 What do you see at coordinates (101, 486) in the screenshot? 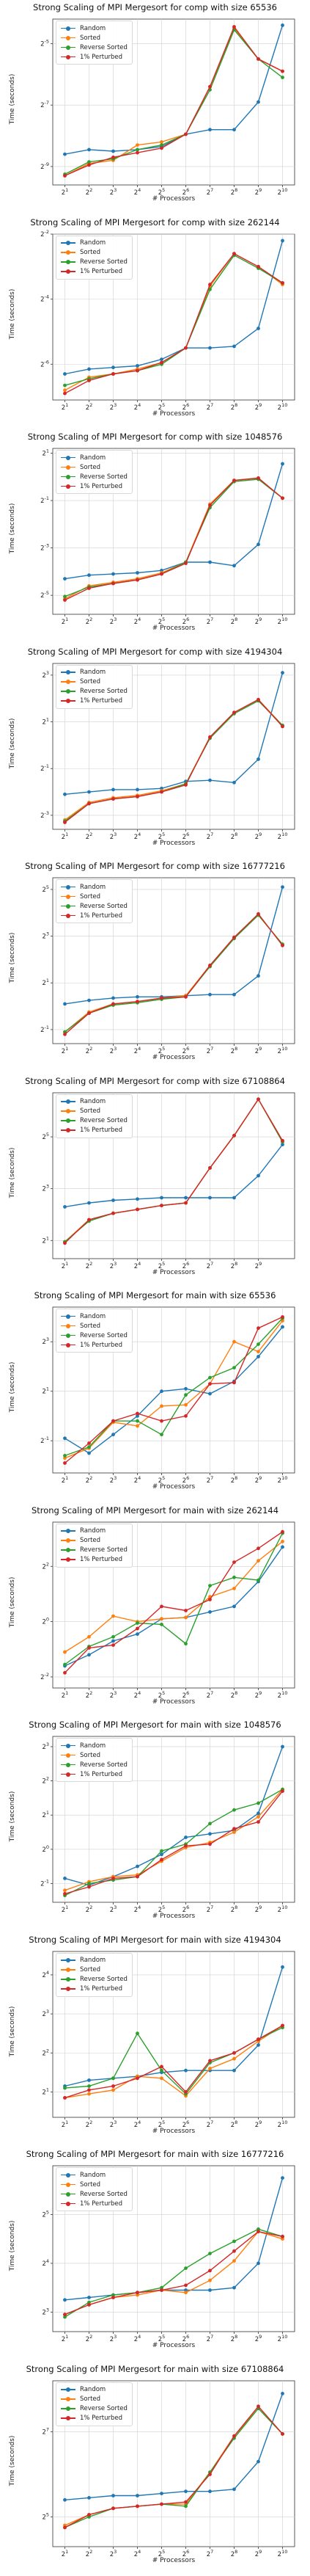
I see `legend-label: 1% Perturbed` at bounding box center [101, 486].